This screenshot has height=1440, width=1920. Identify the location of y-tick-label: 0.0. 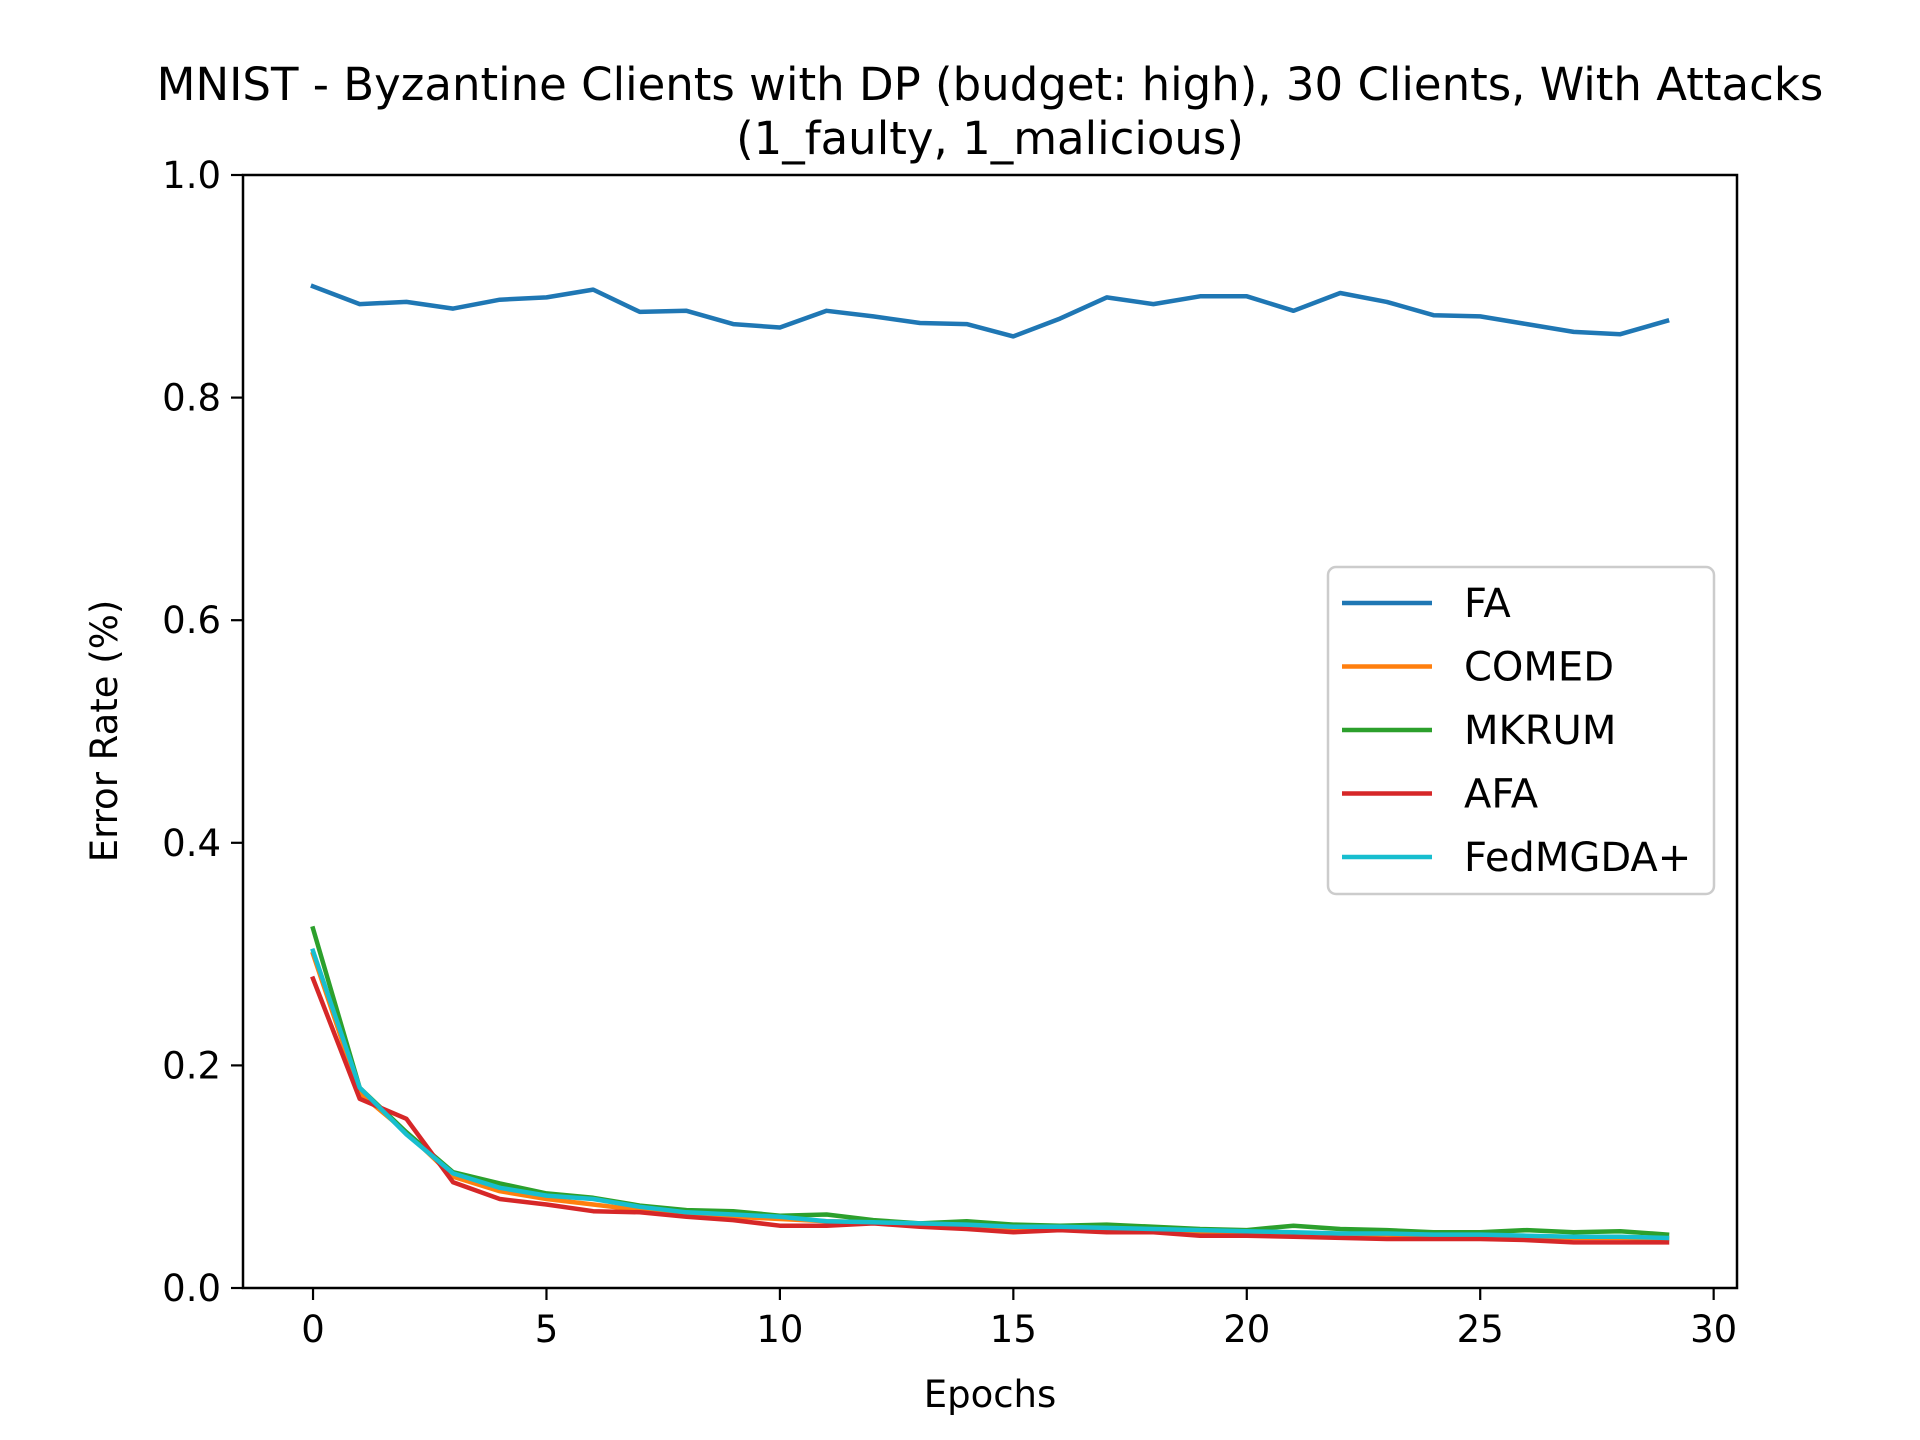
(191, 1288).